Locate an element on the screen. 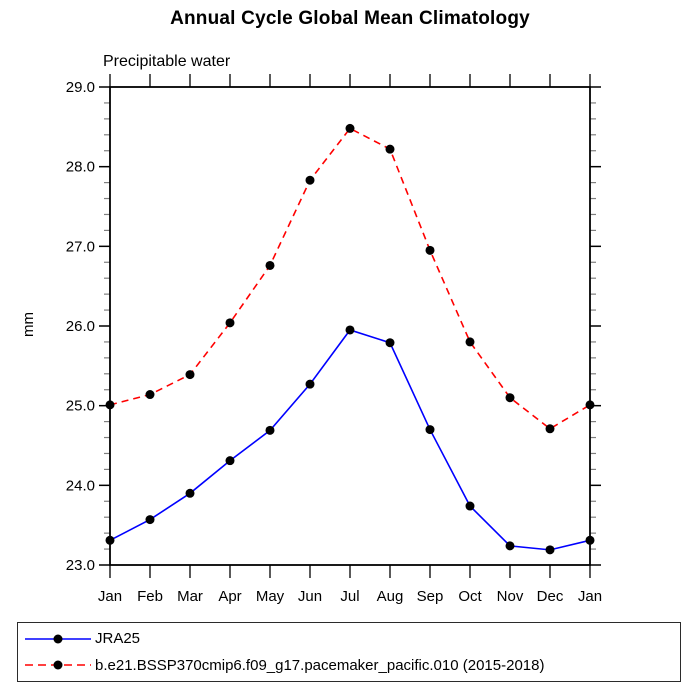 This screenshot has height=700, width=700. x-tick-label: Feb is located at coordinates (150, 596).